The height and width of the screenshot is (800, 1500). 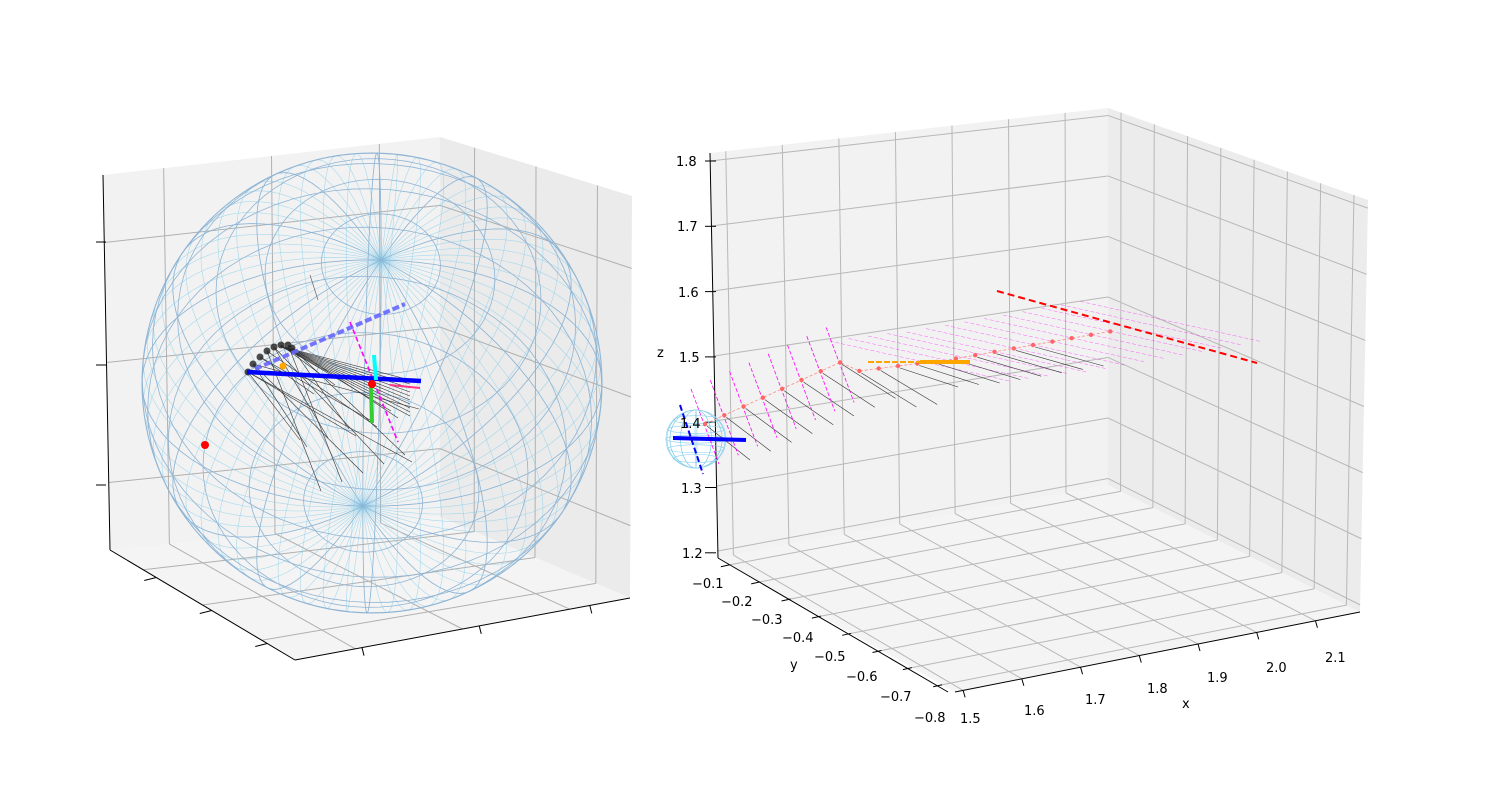 I want to click on red-point, so click(x=372, y=384).